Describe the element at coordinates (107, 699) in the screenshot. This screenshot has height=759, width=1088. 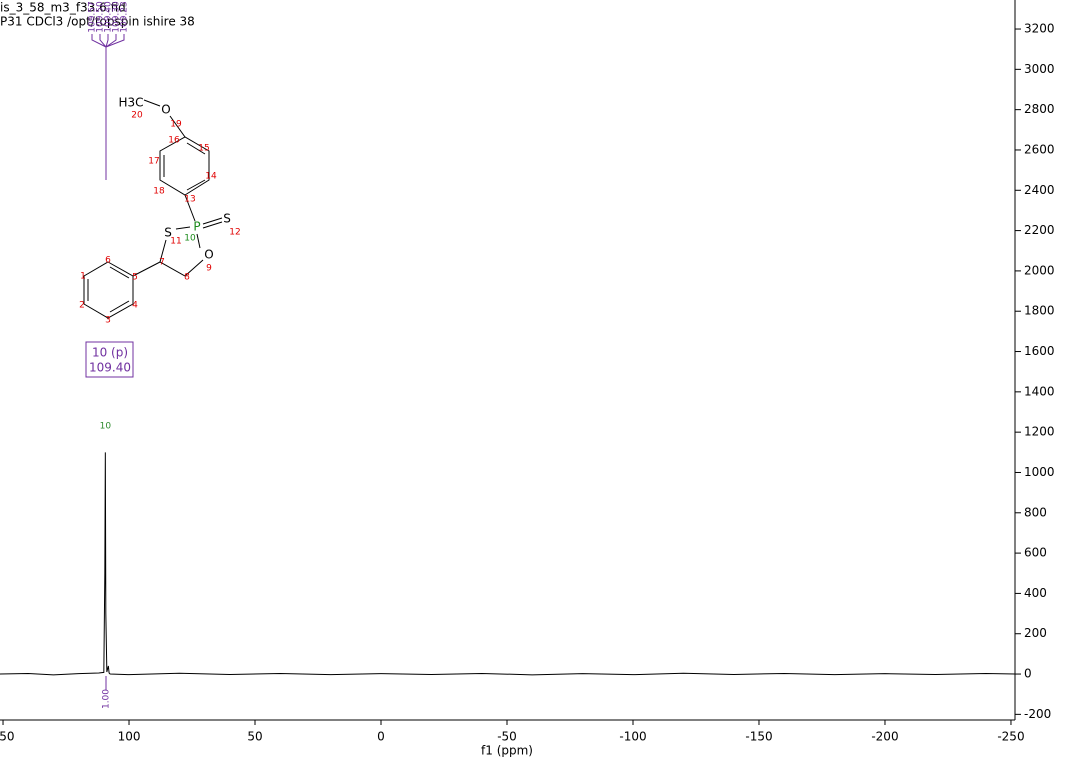
I see `integral-value: 1.00` at that location.